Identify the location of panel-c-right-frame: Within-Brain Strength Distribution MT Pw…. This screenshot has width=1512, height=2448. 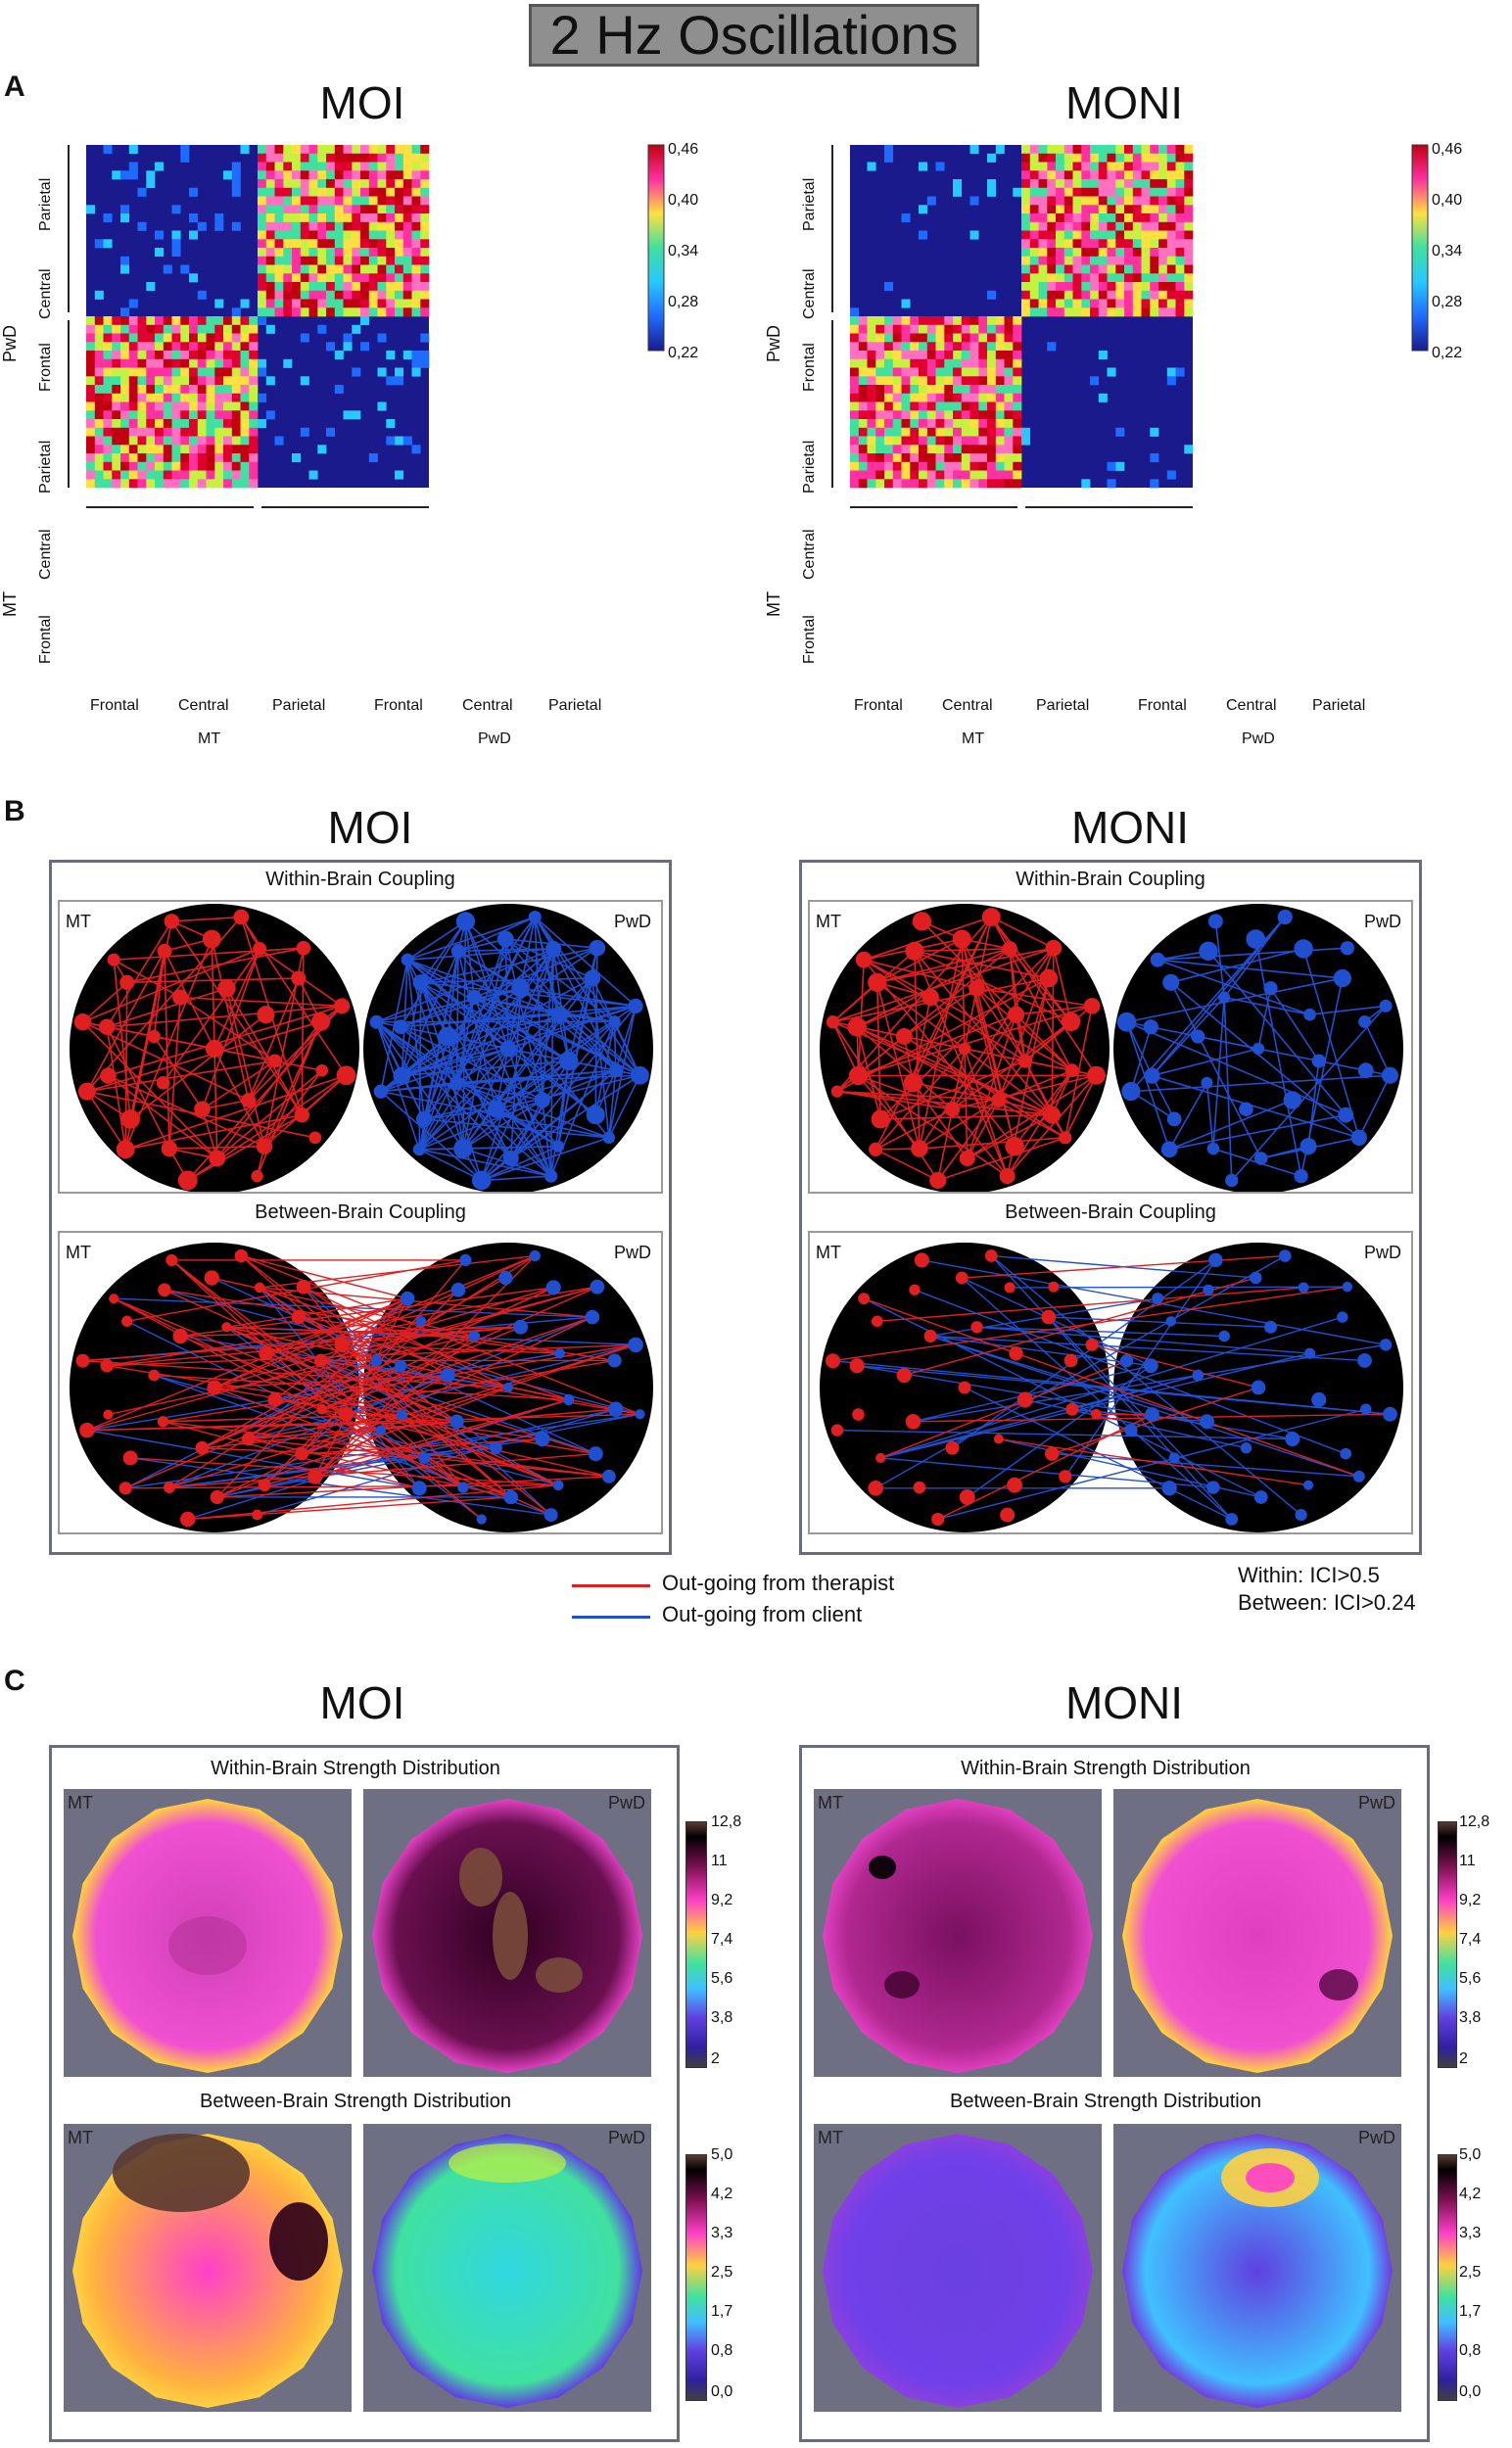
(1115, 2093).